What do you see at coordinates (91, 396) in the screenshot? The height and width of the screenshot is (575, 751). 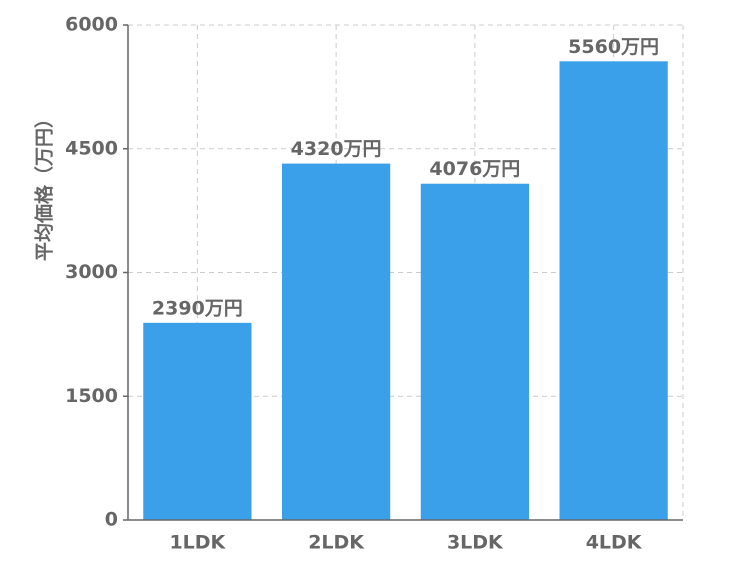 I see `y-tick-label: 1500` at bounding box center [91, 396].